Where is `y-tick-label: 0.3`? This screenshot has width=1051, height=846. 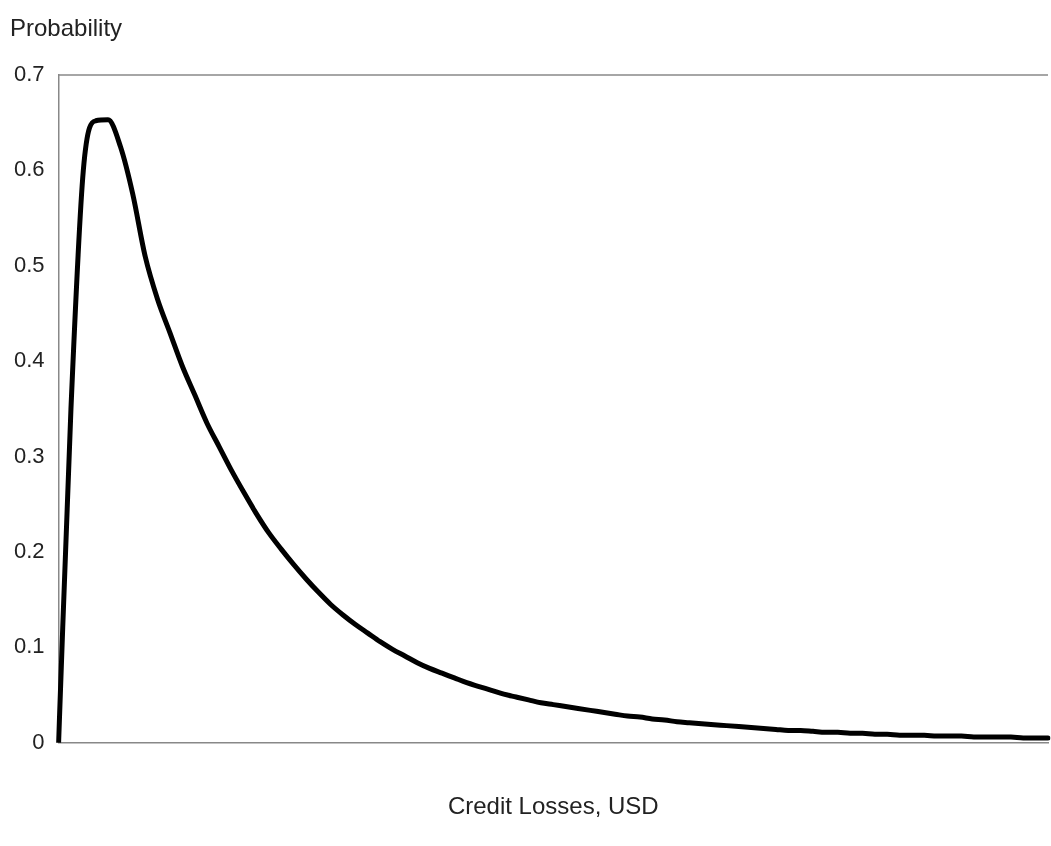
y-tick-label: 0.3 is located at coordinates (29, 455).